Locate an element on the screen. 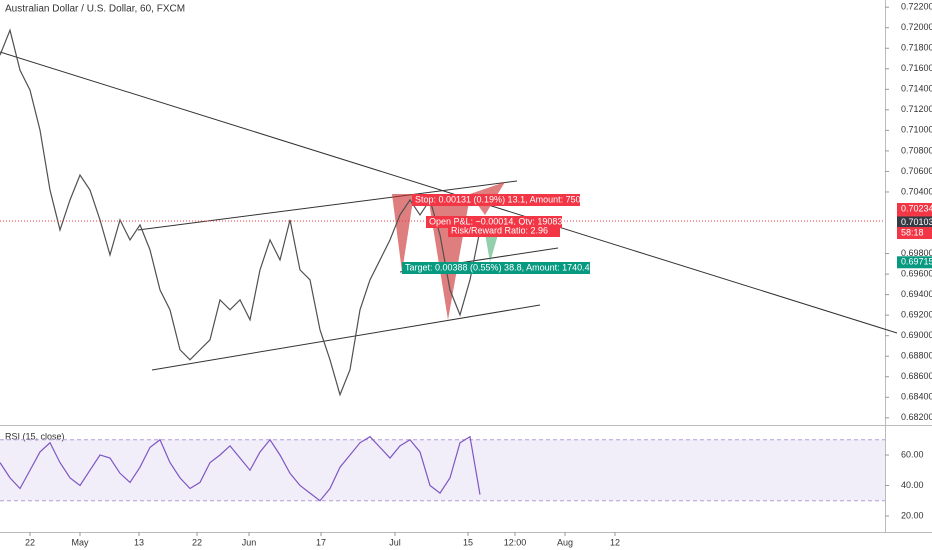 The image size is (932, 550). pattern-leg is located at coordinates (403, 233).